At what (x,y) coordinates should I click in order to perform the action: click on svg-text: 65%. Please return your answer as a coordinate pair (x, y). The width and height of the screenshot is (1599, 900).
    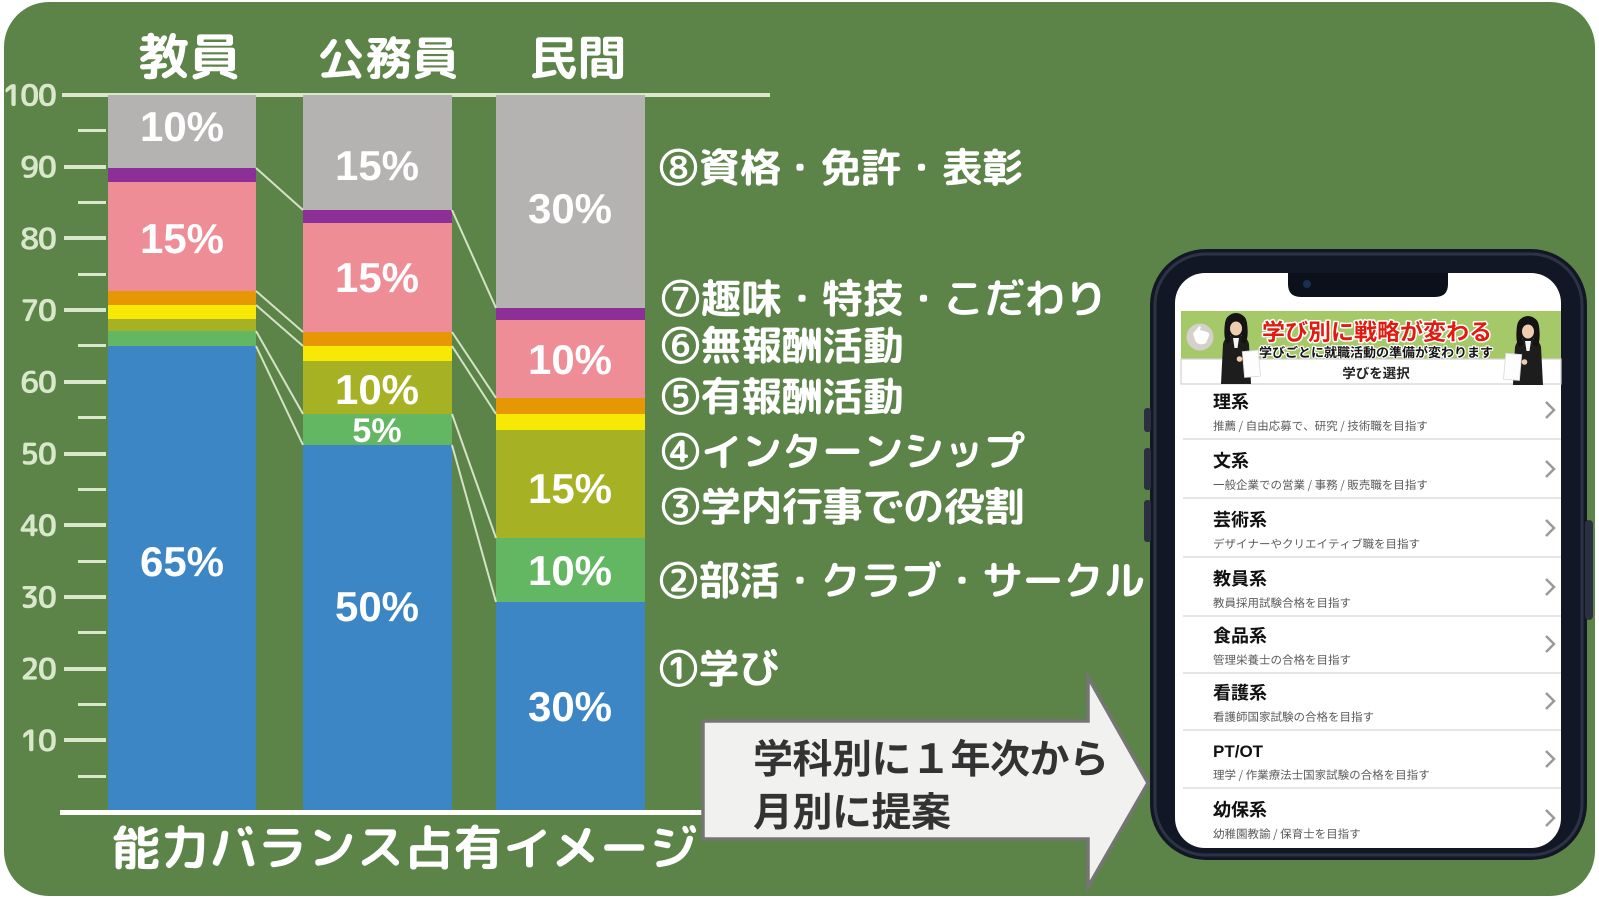
    Looking at the image, I should click on (182, 561).